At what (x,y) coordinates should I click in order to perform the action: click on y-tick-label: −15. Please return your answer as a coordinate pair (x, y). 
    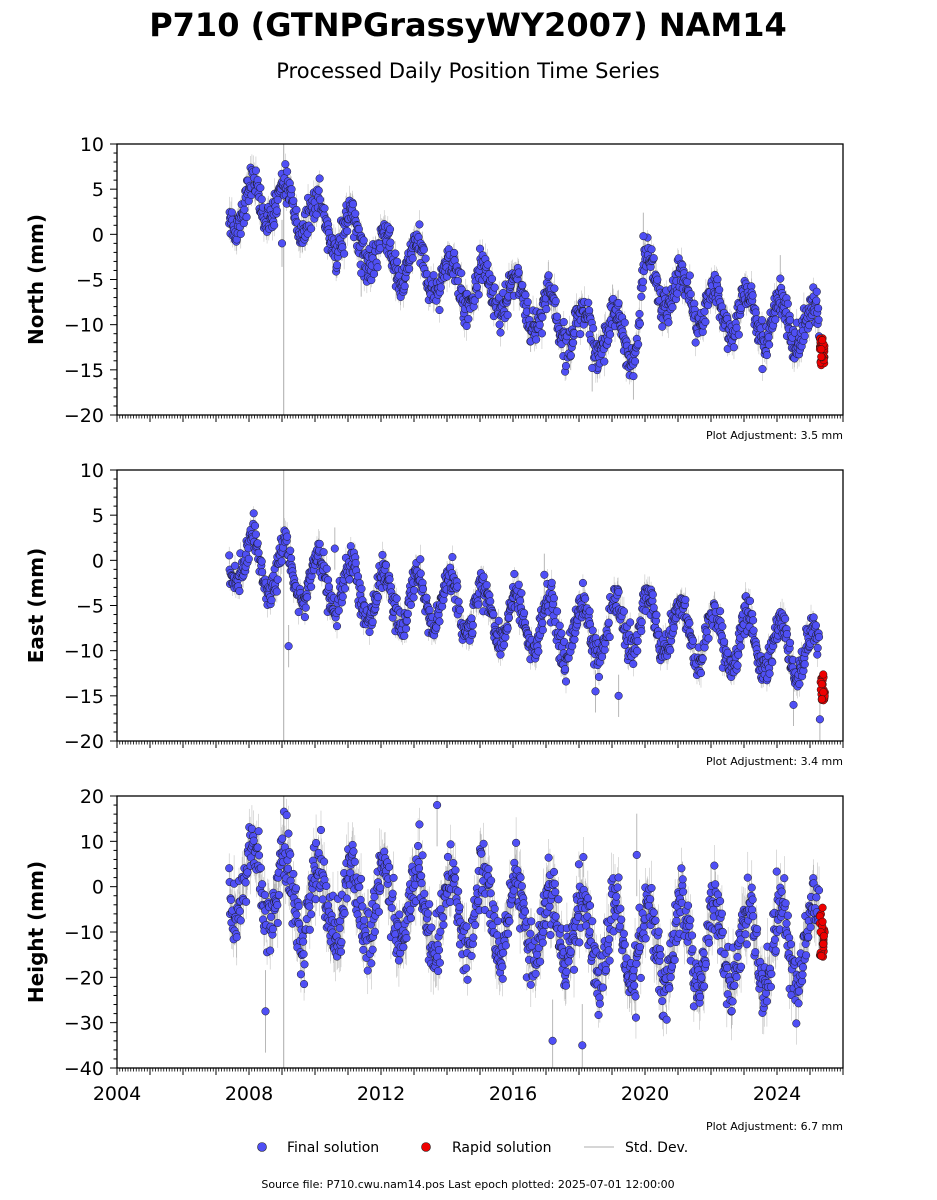
    Looking at the image, I should click on (84, 371).